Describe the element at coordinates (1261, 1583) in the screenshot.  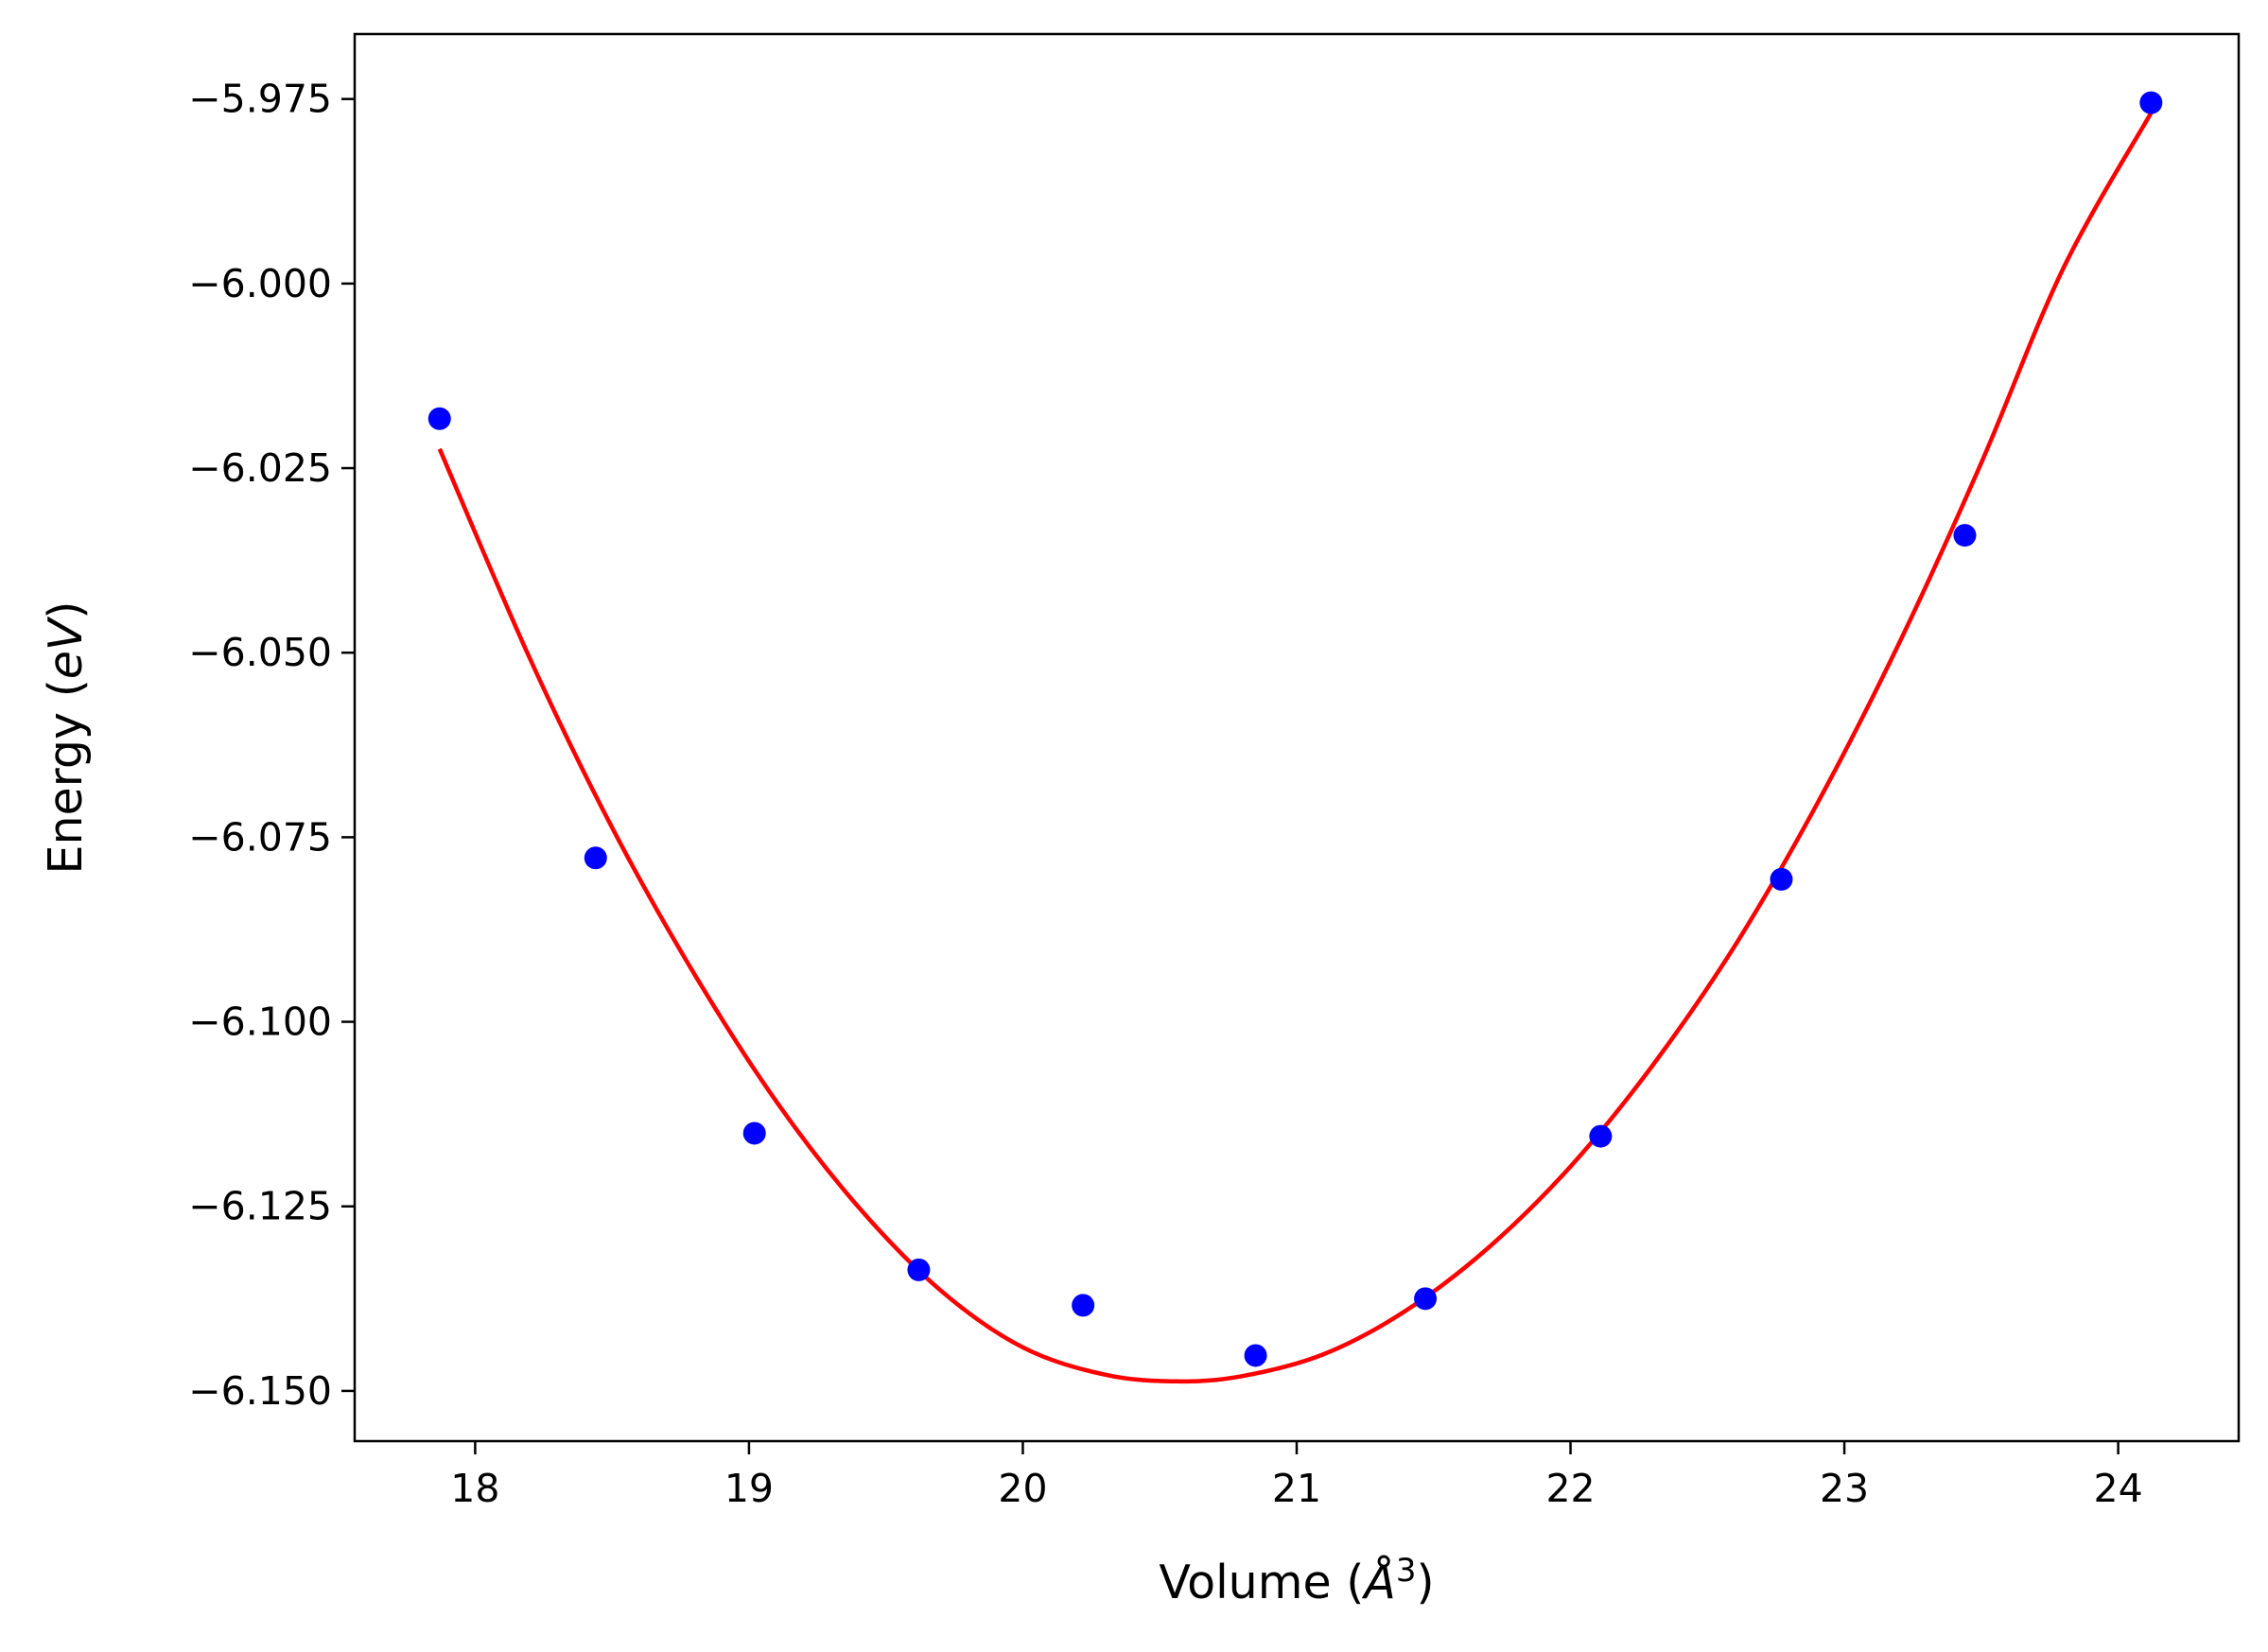
I see `x-axis-title-prefix: Volume (` at that location.